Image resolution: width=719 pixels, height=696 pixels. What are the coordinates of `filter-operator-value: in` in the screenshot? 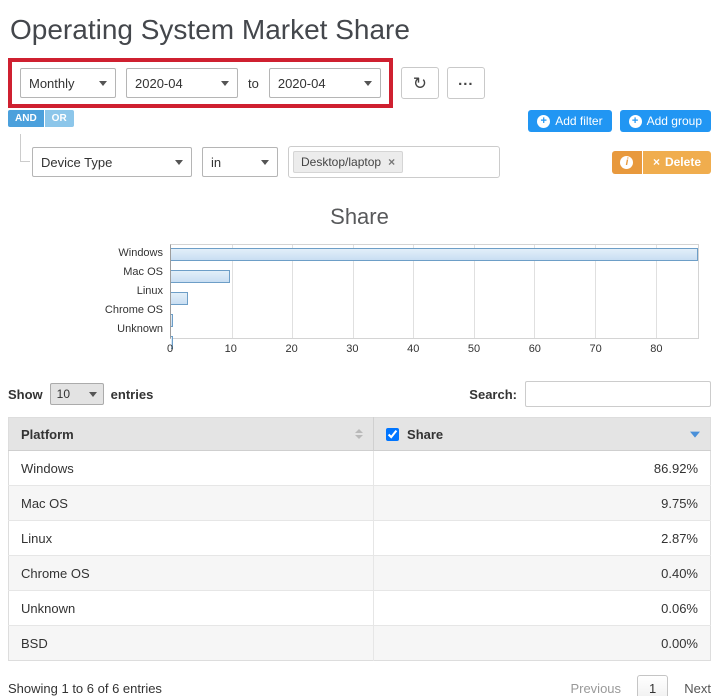 It's located at (216, 162).